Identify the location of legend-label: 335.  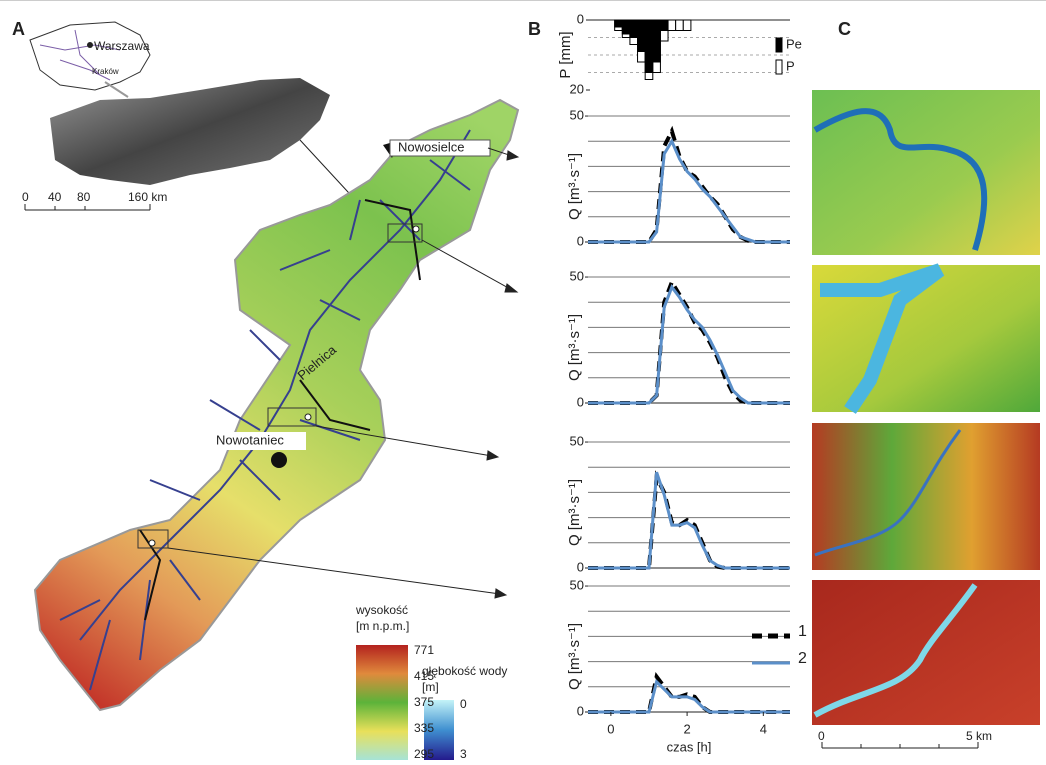
(424, 728).